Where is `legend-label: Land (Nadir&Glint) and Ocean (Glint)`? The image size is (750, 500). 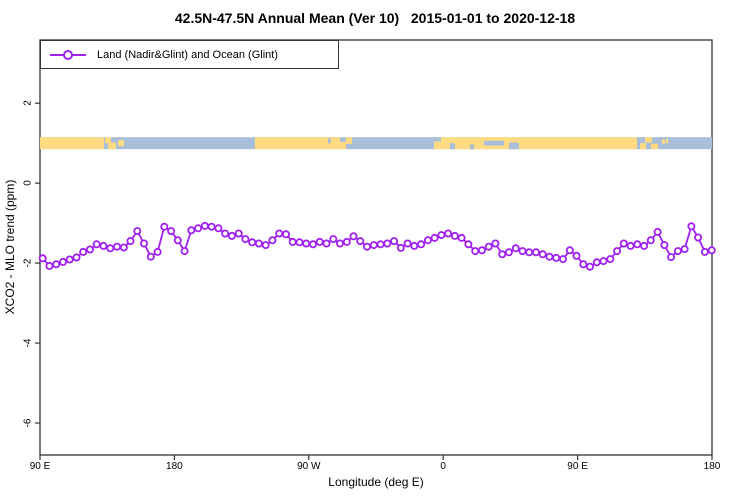 legend-label: Land (Nadir&Glint) and Ocean (Glint) is located at coordinates (187, 54).